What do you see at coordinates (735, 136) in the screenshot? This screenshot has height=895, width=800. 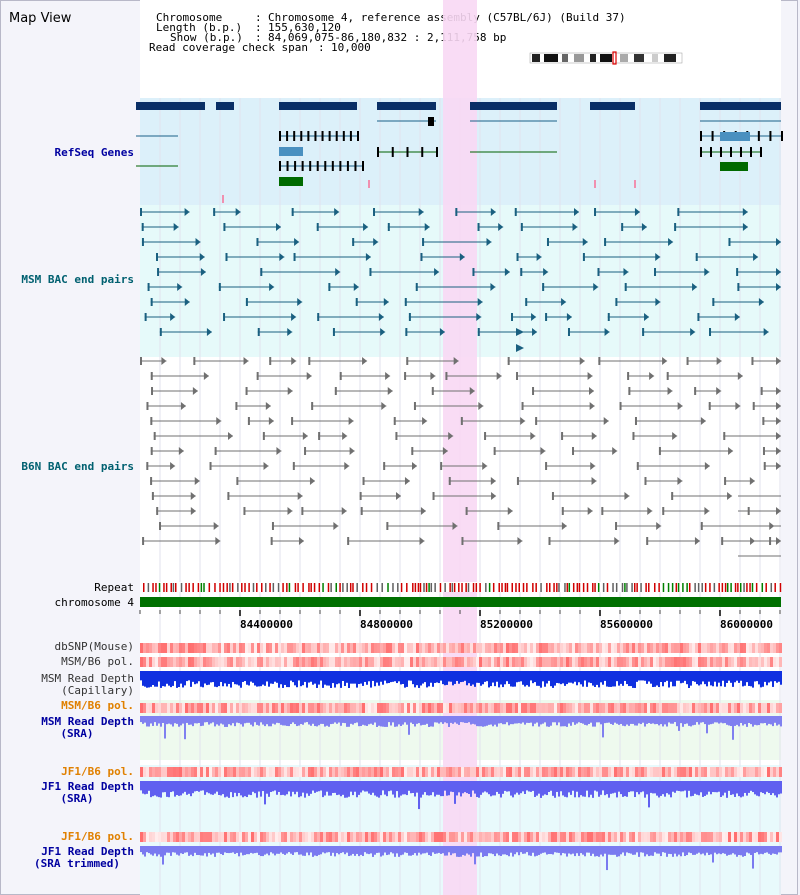 I see `gene-utr` at bounding box center [735, 136].